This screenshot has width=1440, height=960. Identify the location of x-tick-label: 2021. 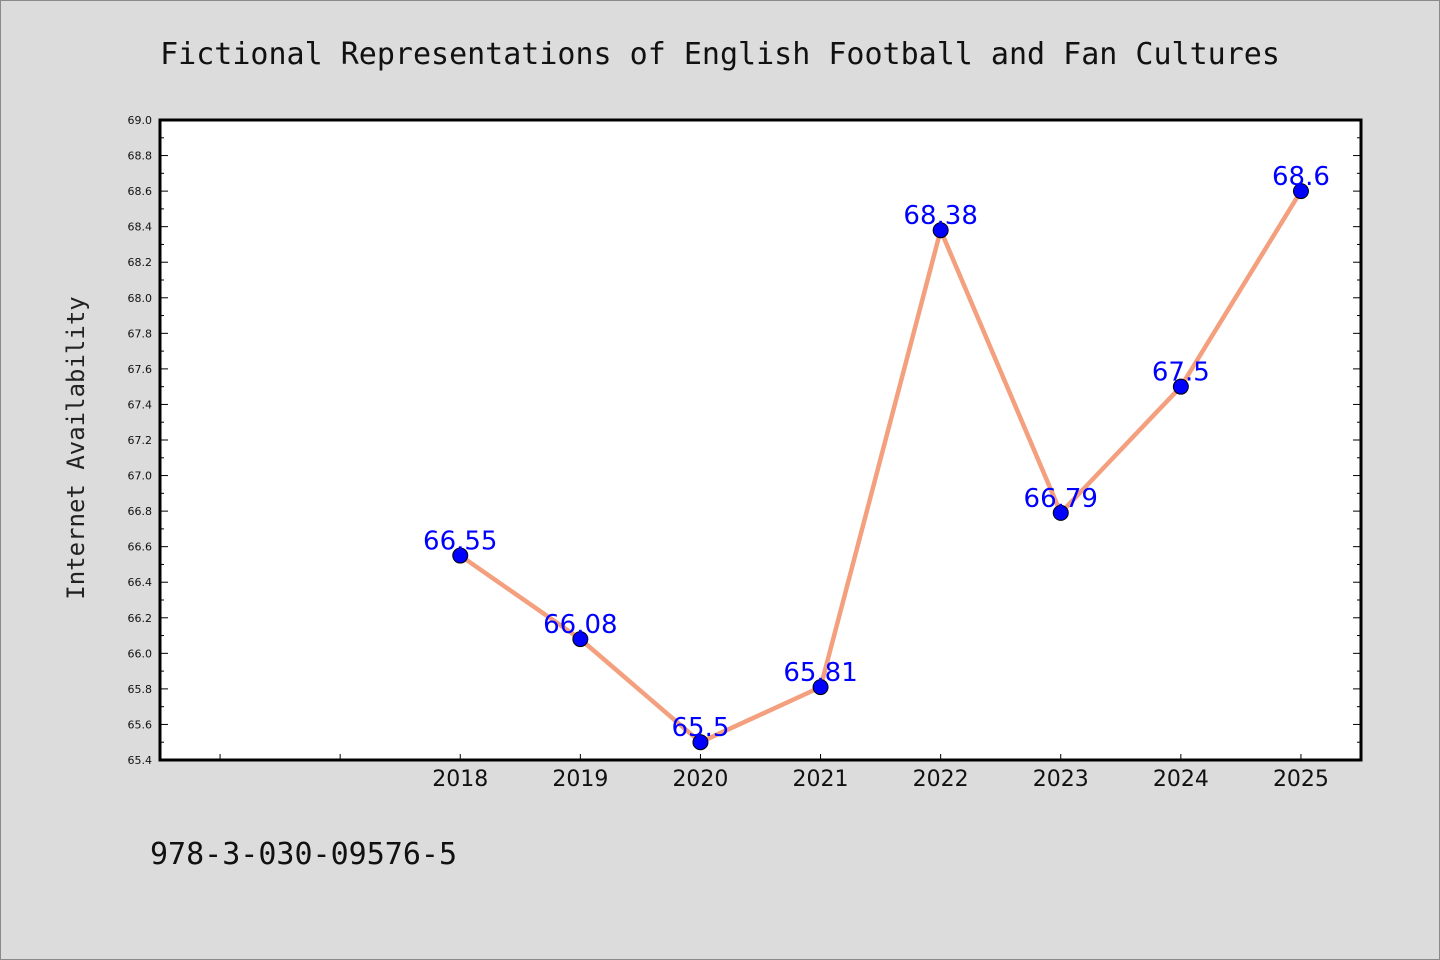
(821, 779).